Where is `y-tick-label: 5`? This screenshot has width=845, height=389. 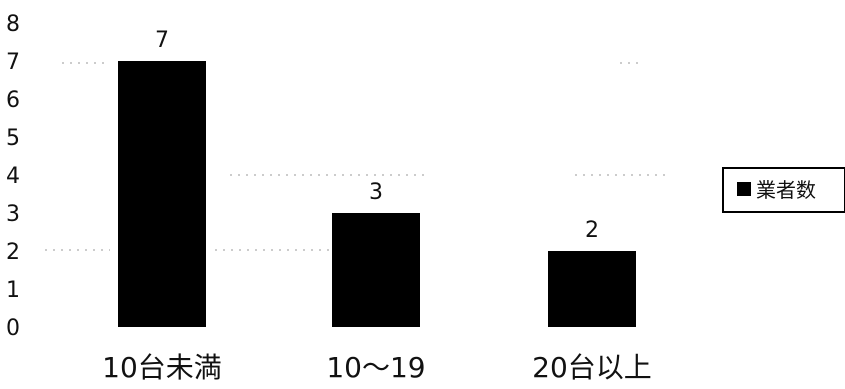 y-tick-label: 5 is located at coordinates (13, 138).